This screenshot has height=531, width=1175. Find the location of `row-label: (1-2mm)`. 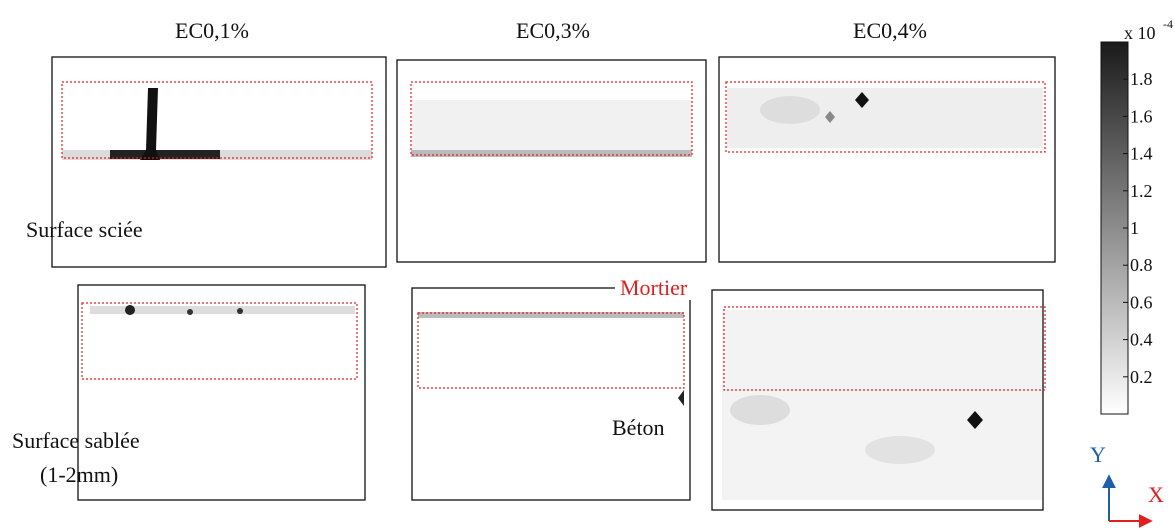

row-label: (1-2mm) is located at coordinates (79, 474).